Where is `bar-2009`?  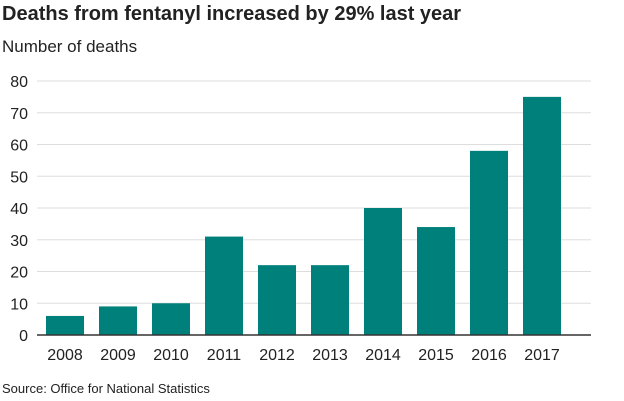 bar-2009 is located at coordinates (118, 320).